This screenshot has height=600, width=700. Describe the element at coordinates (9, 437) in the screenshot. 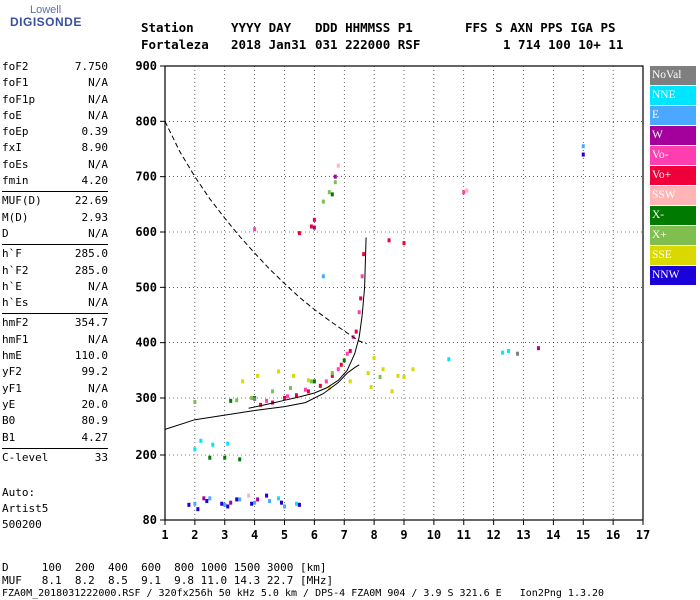

I see `param-name: B1` at that location.